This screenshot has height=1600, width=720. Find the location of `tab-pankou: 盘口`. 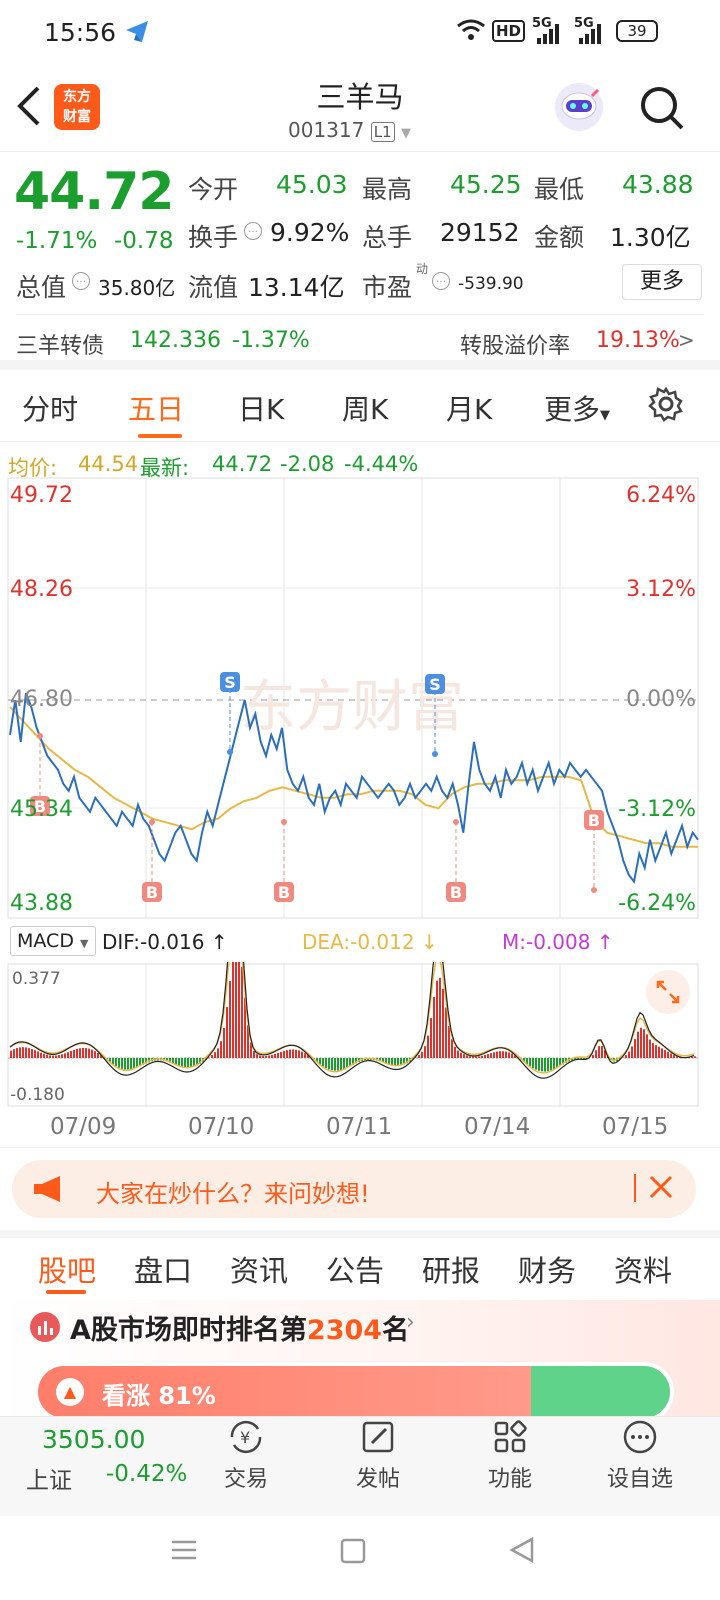

tab-pankou: 盘口 is located at coordinates (163, 1271).